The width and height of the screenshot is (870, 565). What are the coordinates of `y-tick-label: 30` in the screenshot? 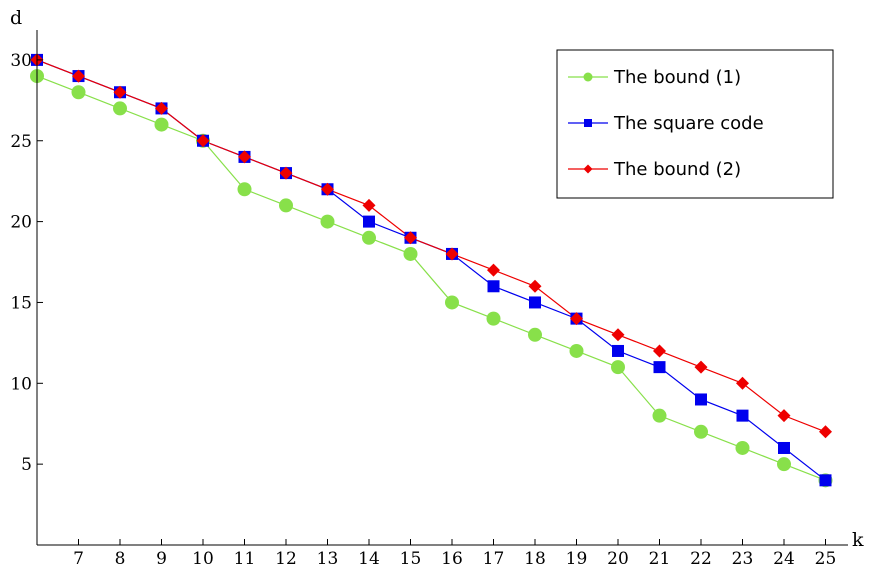 It's located at (21, 61).